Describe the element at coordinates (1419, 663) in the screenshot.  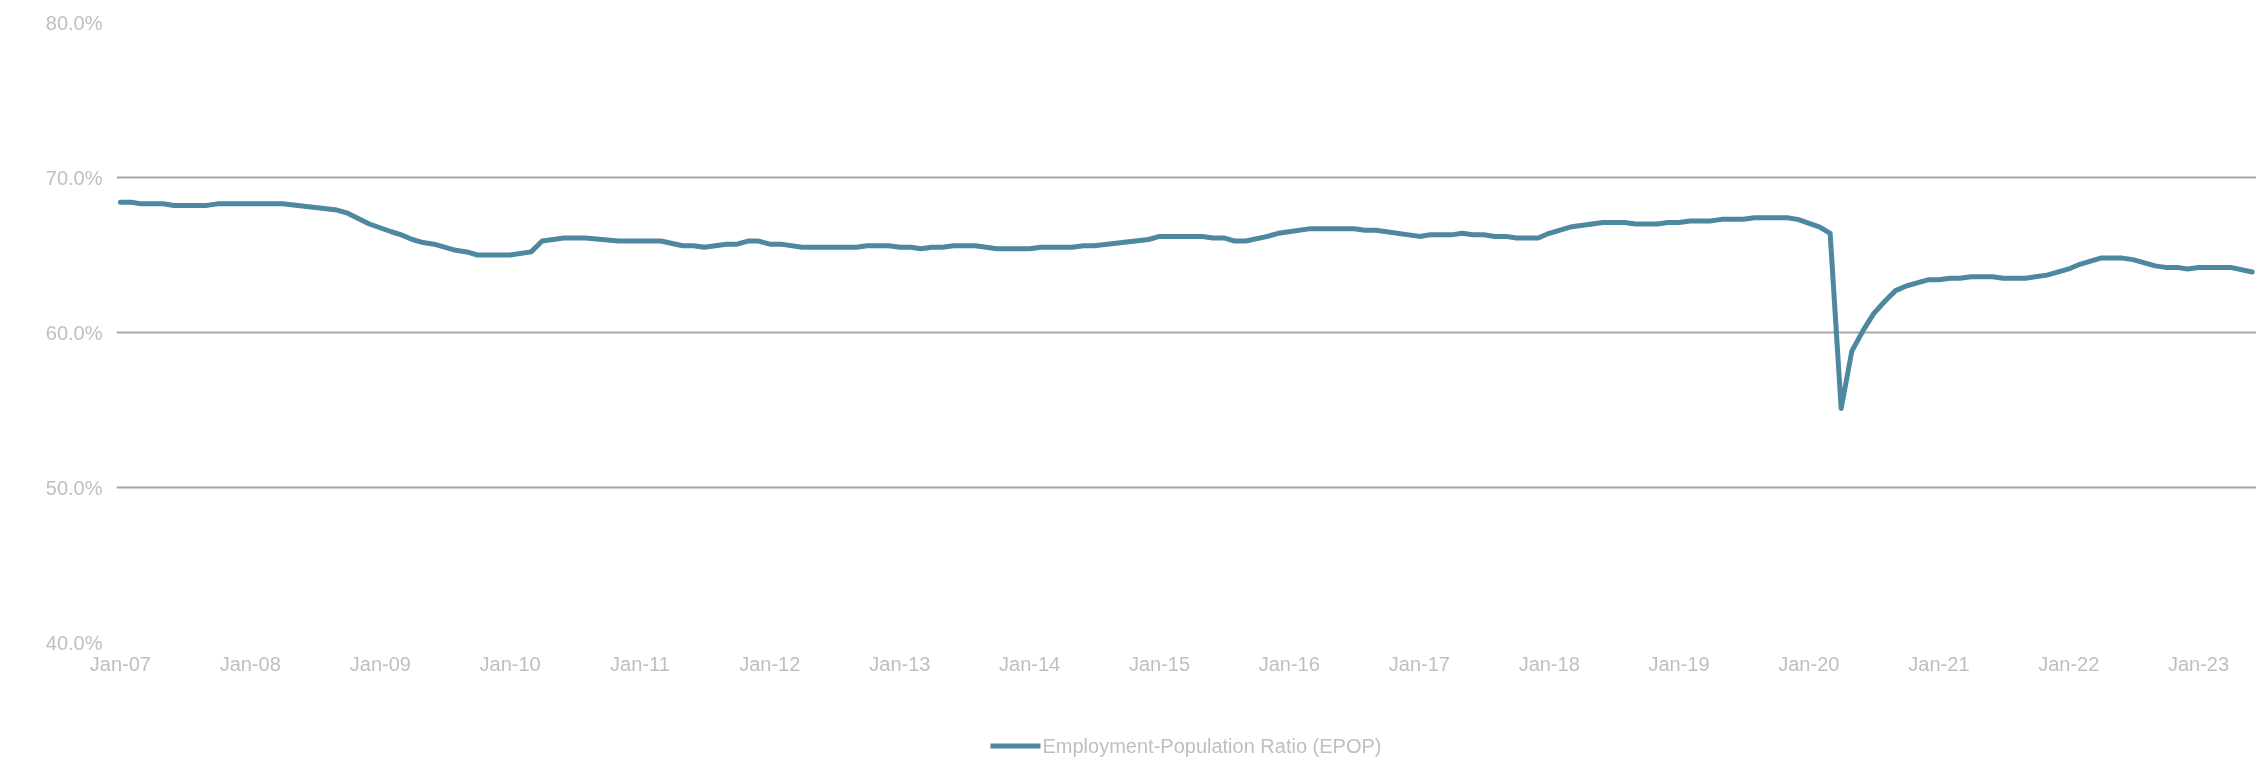
I see `x-tick-label: Jan-17` at that location.